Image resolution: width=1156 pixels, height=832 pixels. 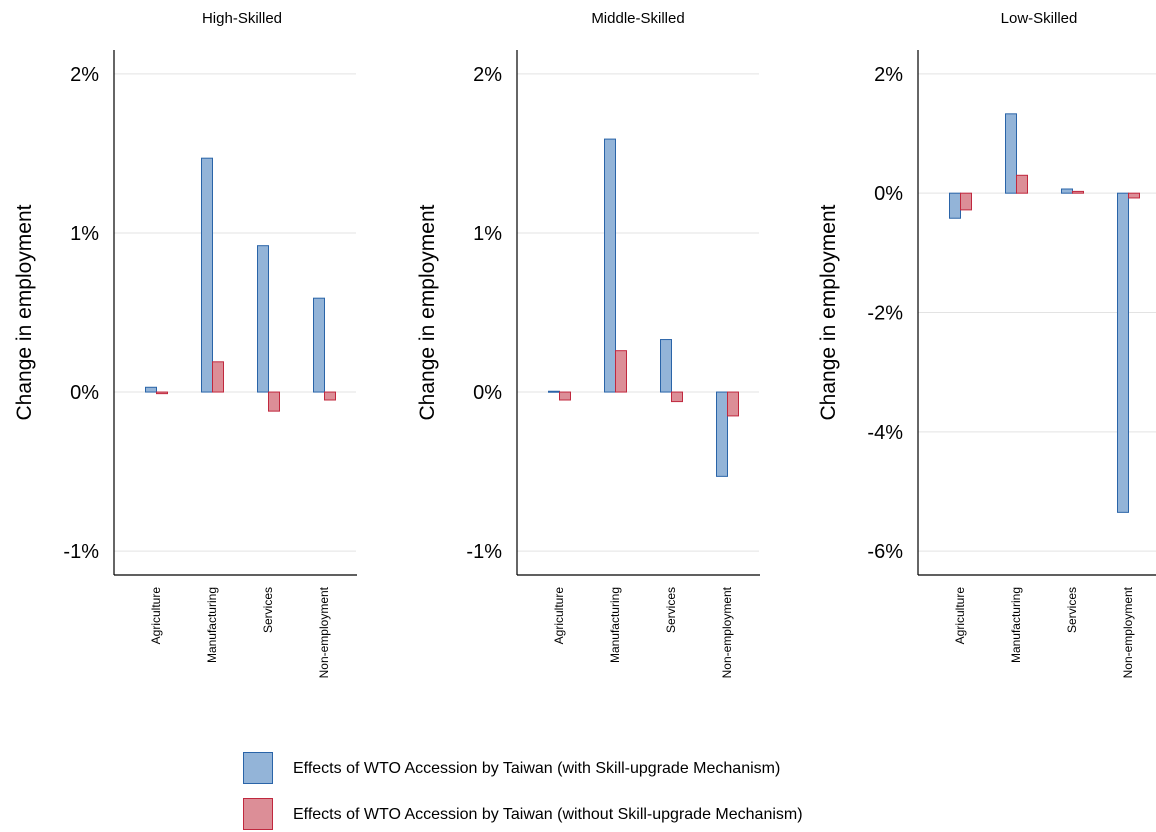 I want to click on legend-swatch-without, so click(x=258, y=814).